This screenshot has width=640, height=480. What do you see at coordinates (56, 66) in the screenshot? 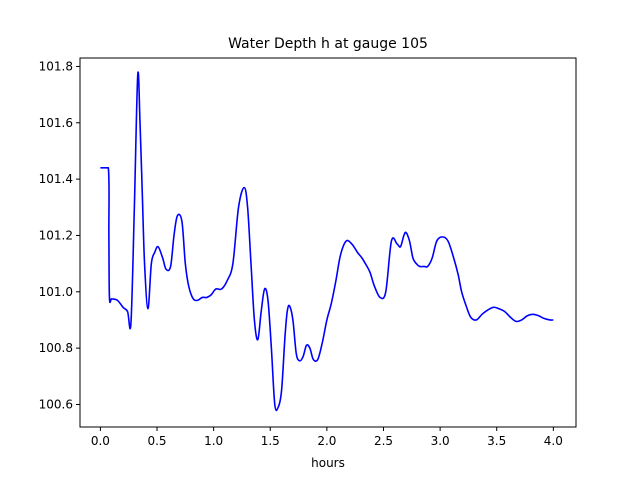
I see `y-tick-label: 101.8` at bounding box center [56, 66].